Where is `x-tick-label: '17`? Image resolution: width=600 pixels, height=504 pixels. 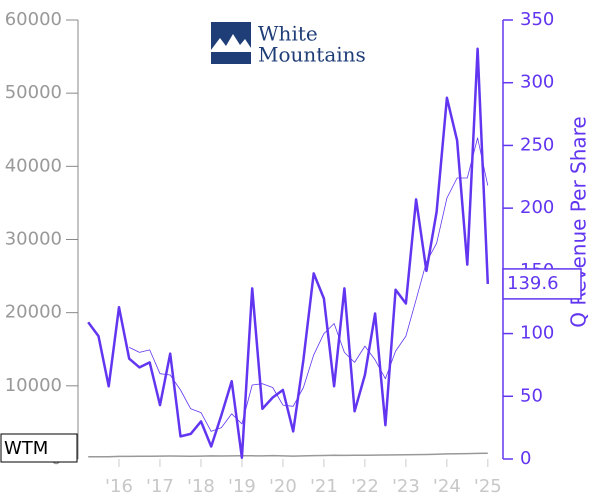 x-tick-label: '17 is located at coordinates (160, 486).